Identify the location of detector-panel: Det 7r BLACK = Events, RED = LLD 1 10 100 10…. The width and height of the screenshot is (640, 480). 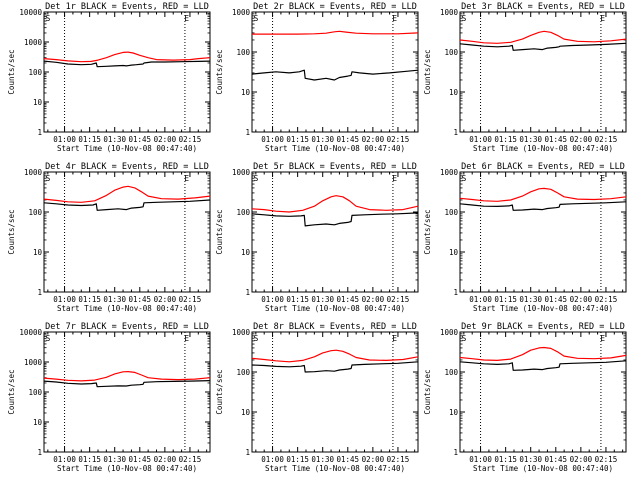
(109, 397).